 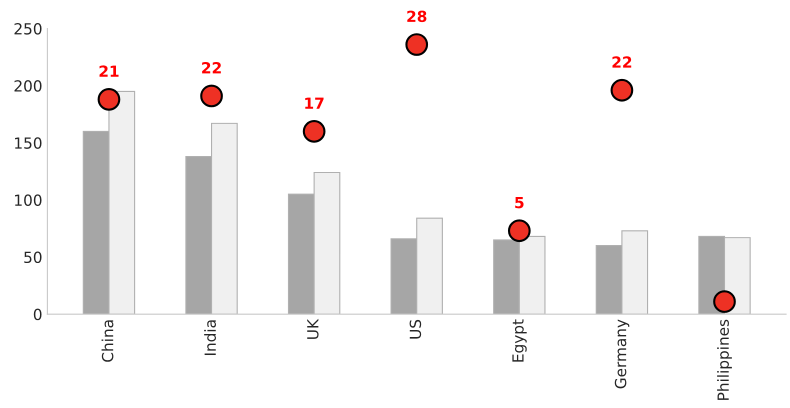 What do you see at coordinates (28, 200) in the screenshot?
I see `y-tick-label: 100` at bounding box center [28, 200].